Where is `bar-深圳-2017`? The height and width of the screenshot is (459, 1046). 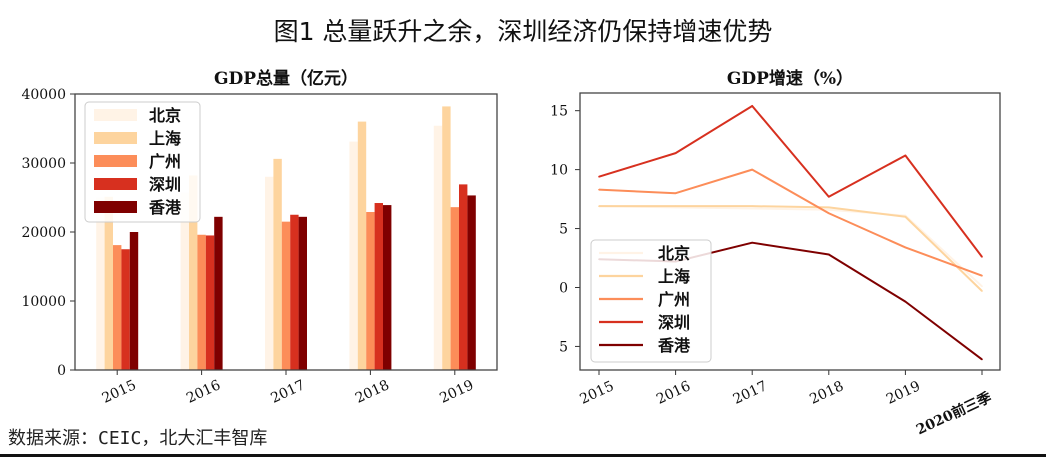 bar-深圳-2017 is located at coordinates (294, 292).